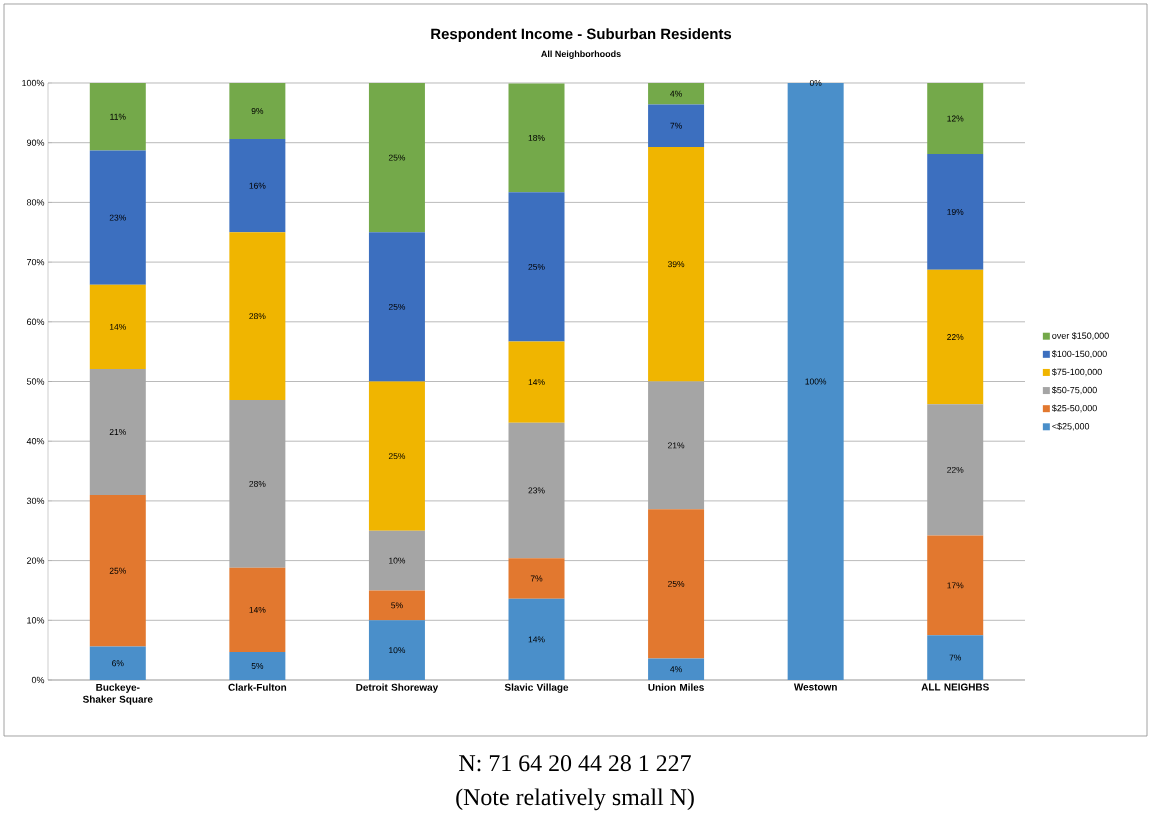 The image size is (1151, 815). Describe the element at coordinates (117, 694) in the screenshot. I see `x-tick-label: Buckeye-Shaker Square` at that location.